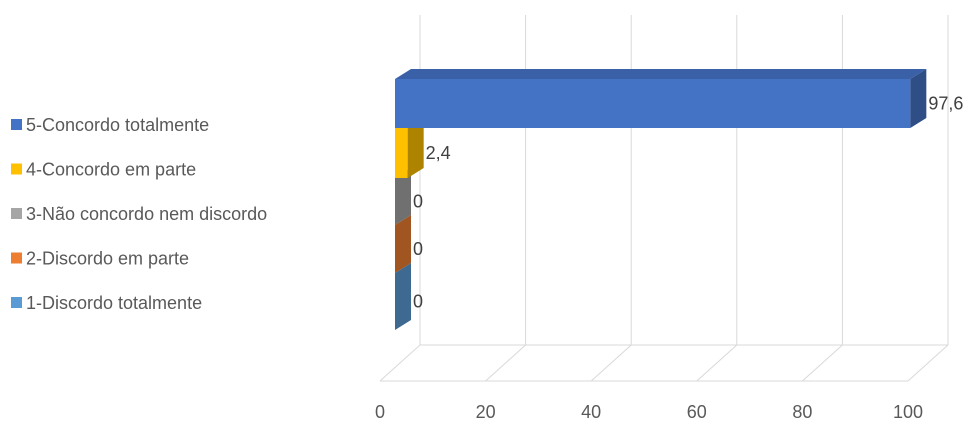 The width and height of the screenshot is (968, 421). What do you see at coordinates (908, 411) in the screenshot?
I see `x-tick-label: 100` at bounding box center [908, 411].